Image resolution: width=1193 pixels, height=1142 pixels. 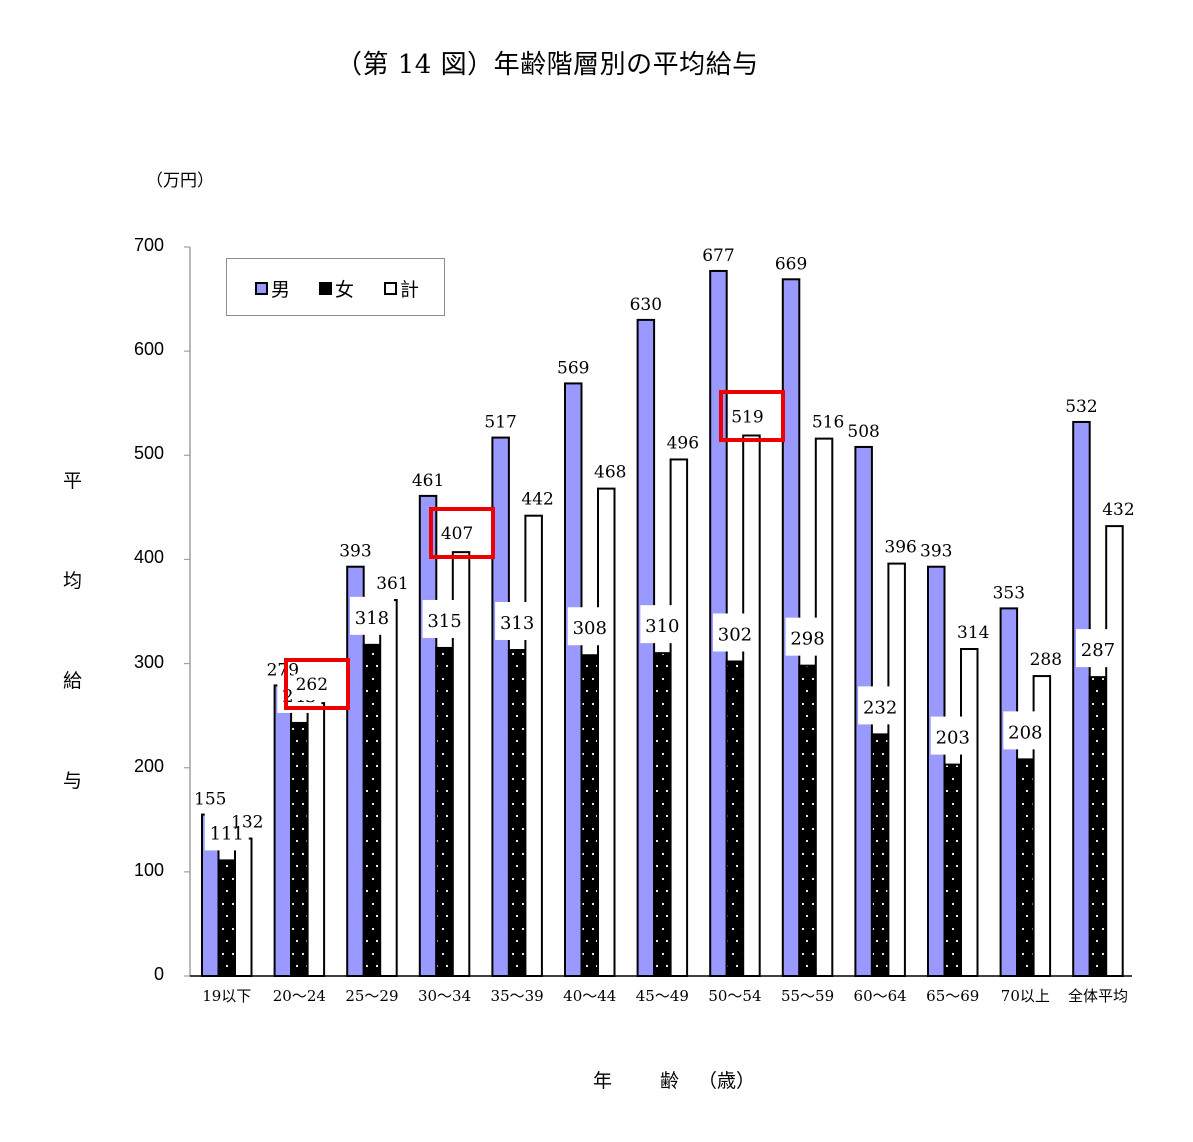 I want to click on svg-text: 111, so click(x=227, y=833).